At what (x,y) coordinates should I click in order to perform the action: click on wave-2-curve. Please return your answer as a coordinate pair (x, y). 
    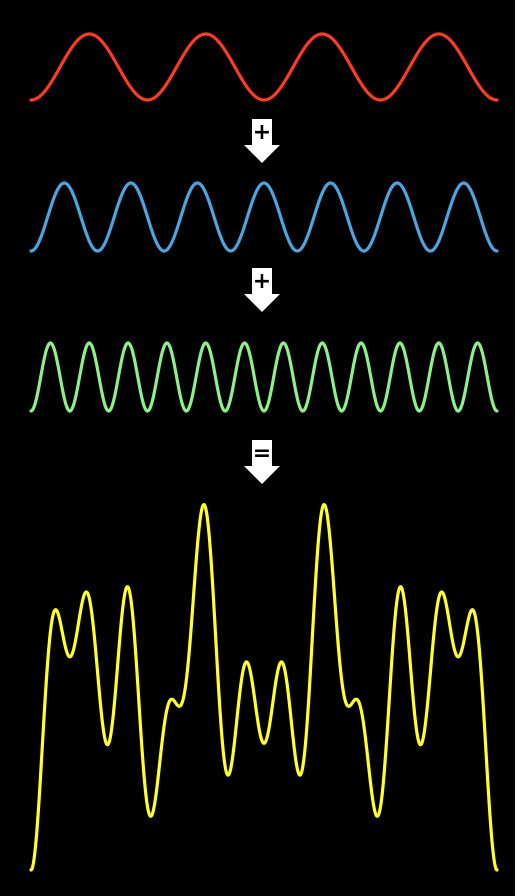
    Looking at the image, I should click on (264, 217).